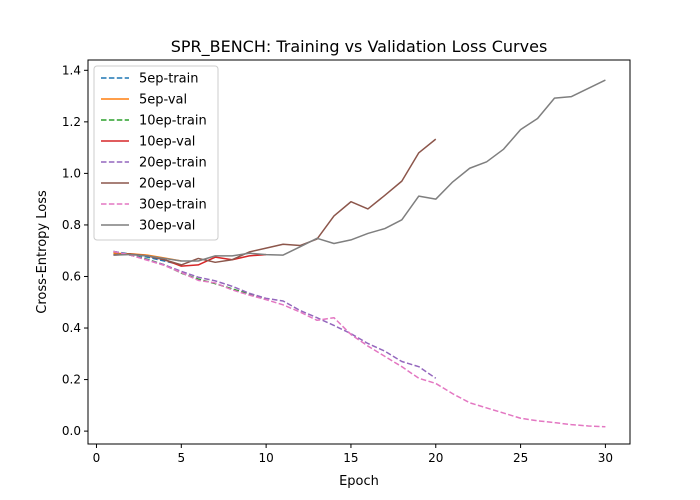  I want to click on y-tick-label: 0.0, so click(71, 431).